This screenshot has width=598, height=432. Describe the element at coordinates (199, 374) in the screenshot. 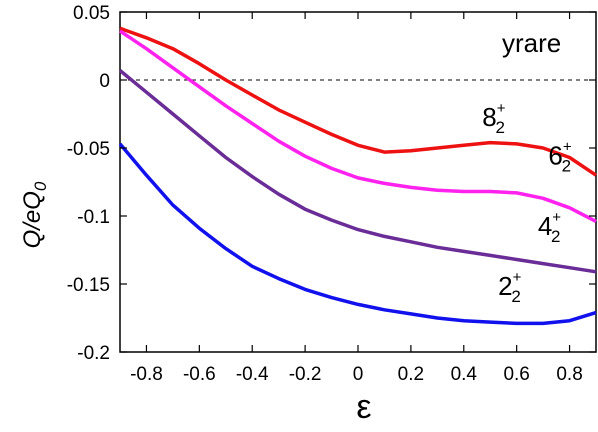

I see `x-tick-label: -0.6` at that location.